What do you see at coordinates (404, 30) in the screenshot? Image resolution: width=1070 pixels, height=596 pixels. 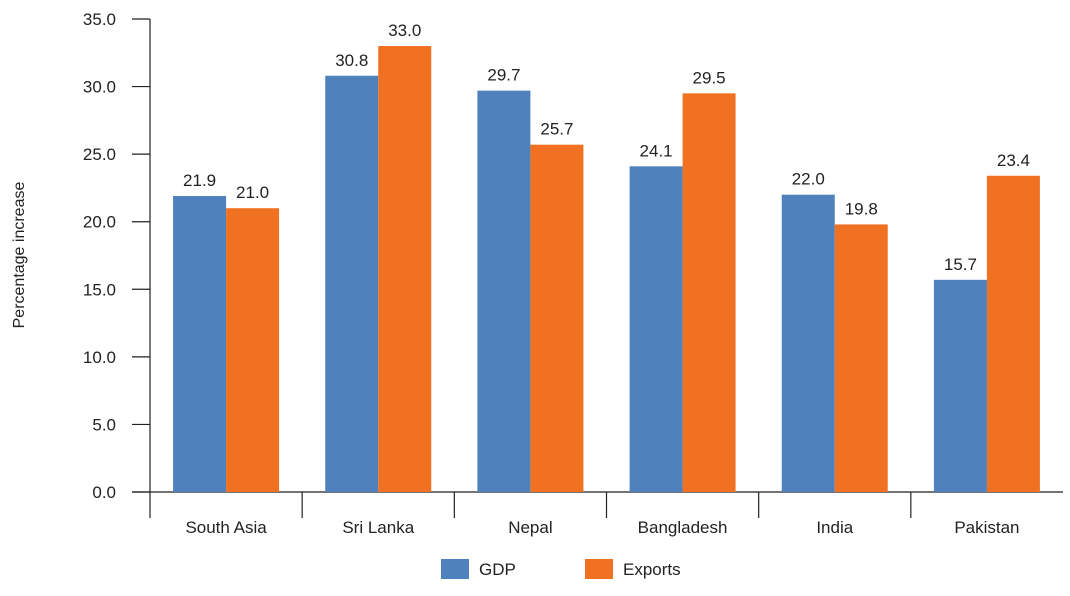 I see `data-label: 33.0` at bounding box center [404, 30].